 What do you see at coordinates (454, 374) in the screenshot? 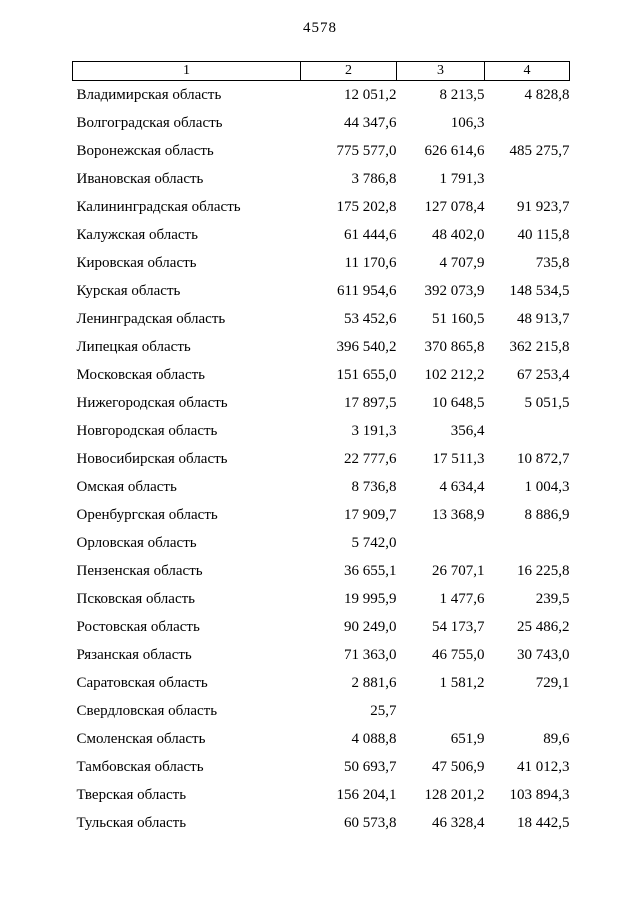
I see `value-cell: 102 212,2` at bounding box center [454, 374].